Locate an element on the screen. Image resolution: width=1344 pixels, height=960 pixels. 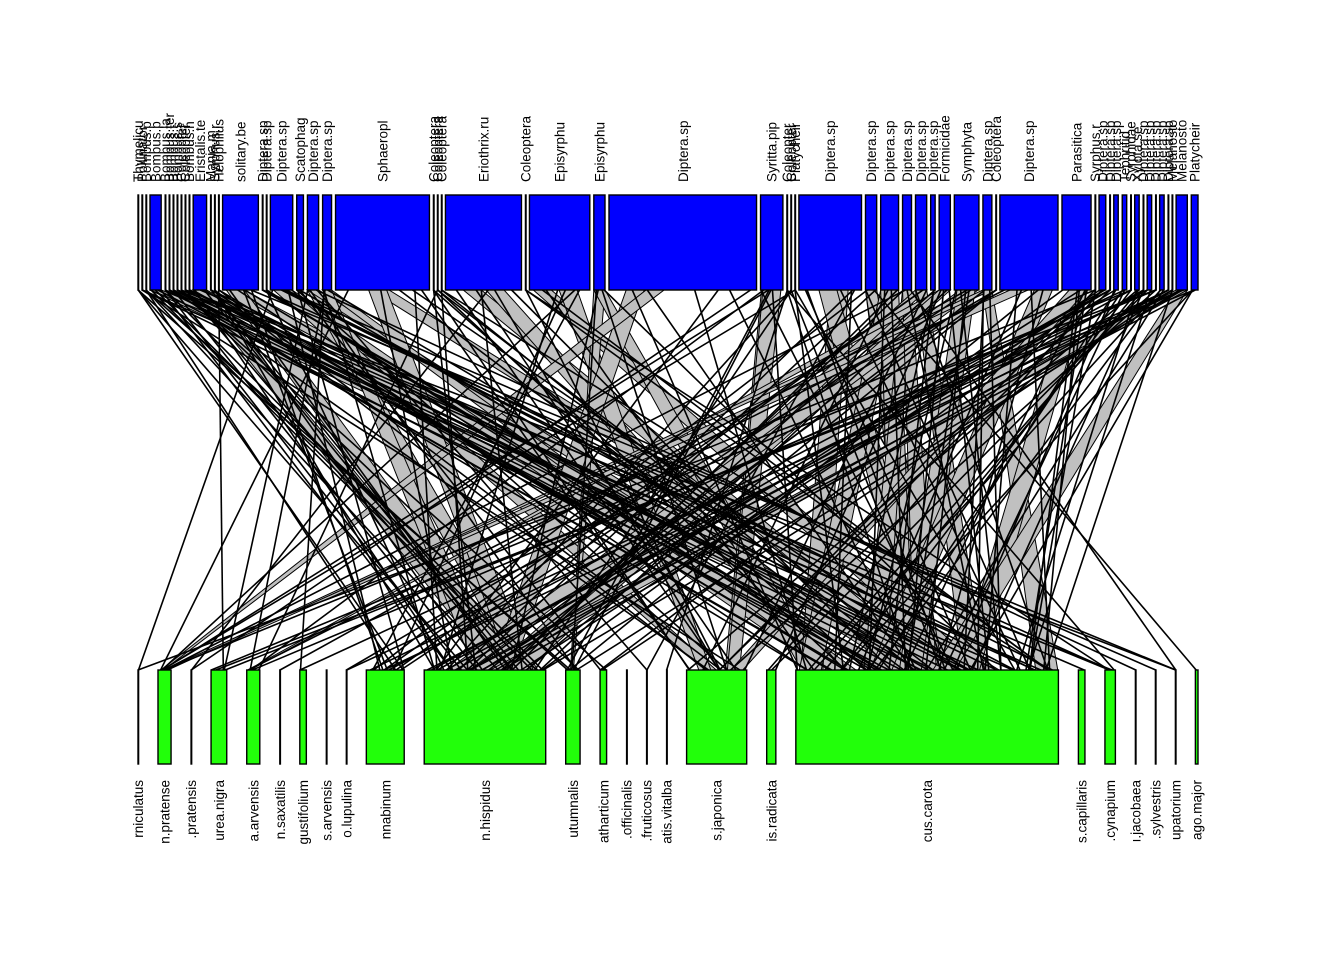
lower-species-label: atis.vitalba is located at coordinates (667, 812).